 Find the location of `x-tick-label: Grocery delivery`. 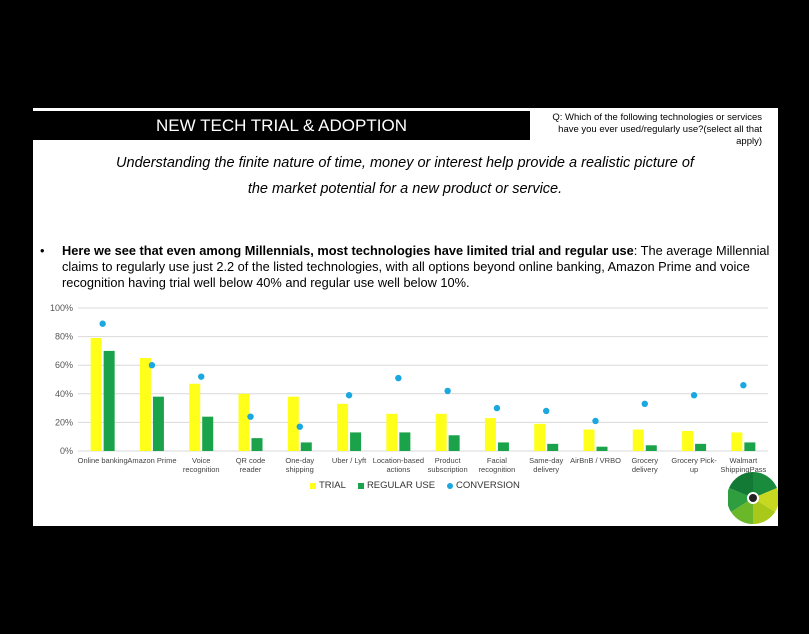

x-tick-label: Grocery delivery is located at coordinates (644, 465).